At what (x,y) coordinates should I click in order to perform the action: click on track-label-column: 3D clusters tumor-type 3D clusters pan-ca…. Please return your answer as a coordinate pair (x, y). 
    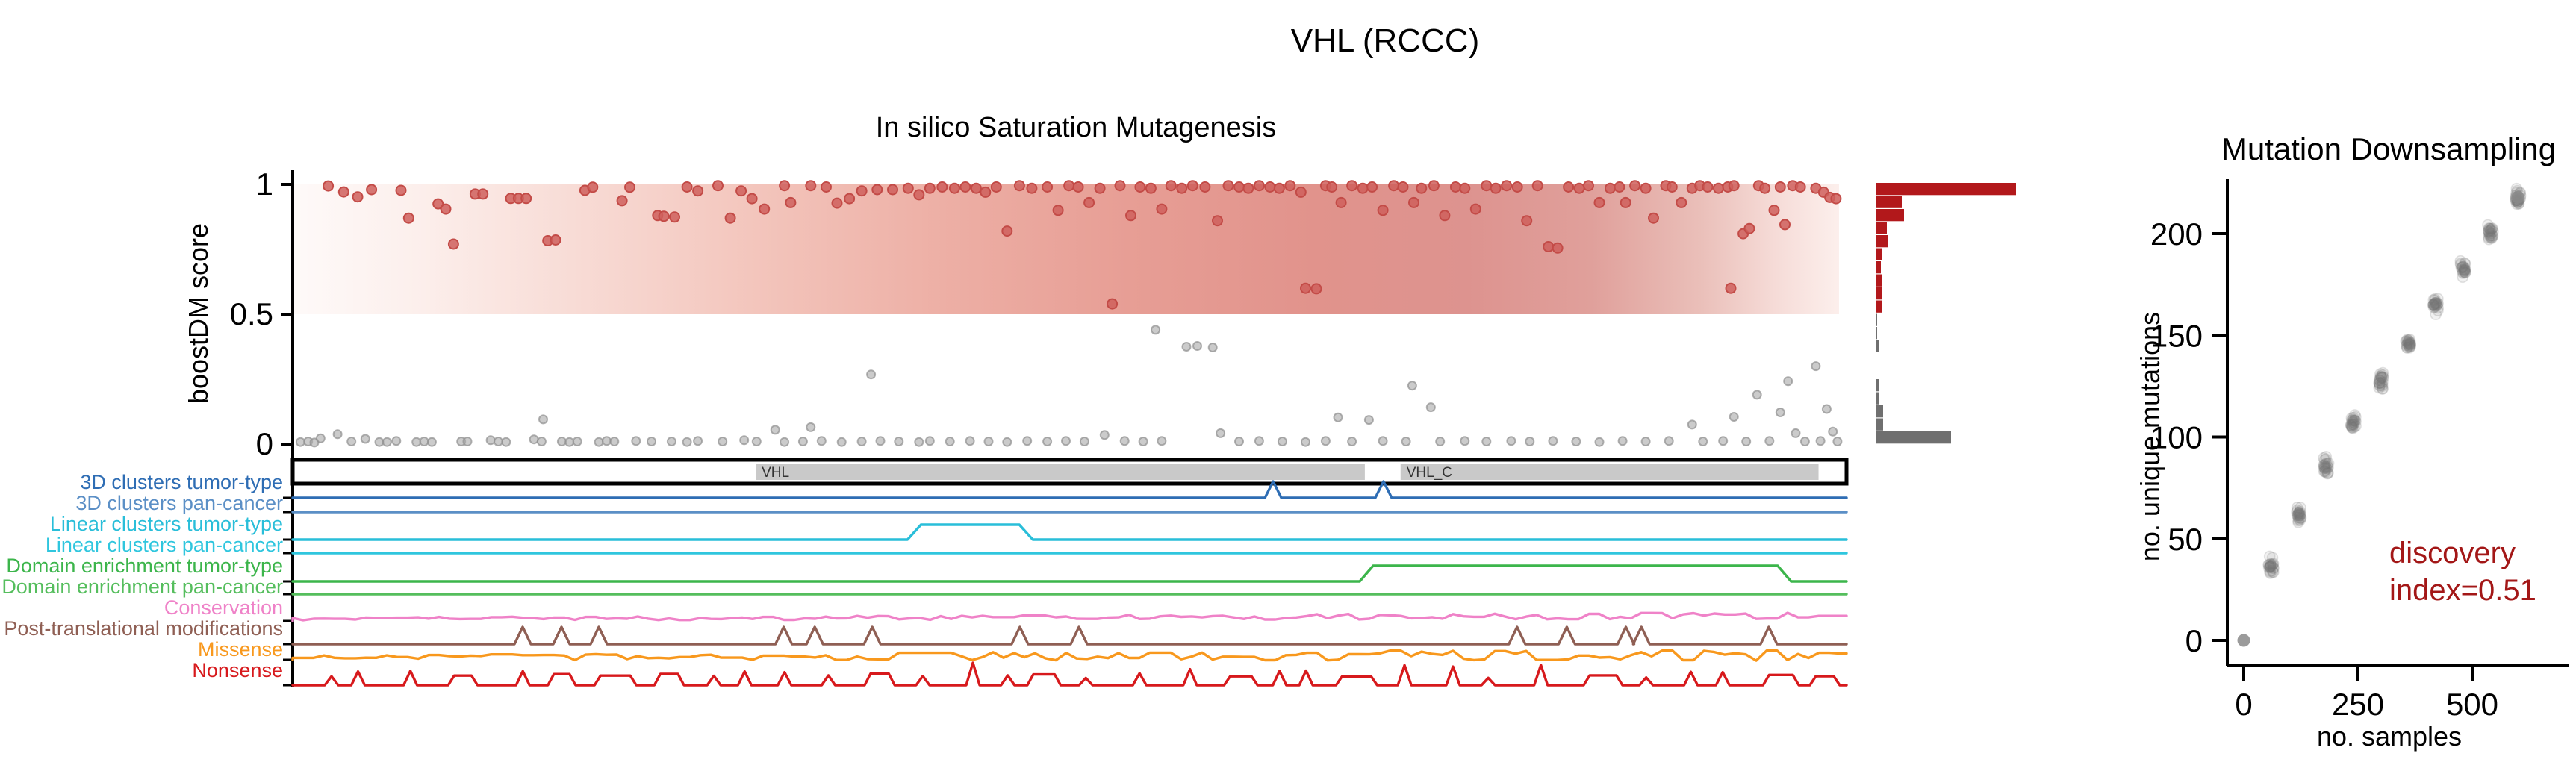
    Looking at the image, I should click on (143, 387).